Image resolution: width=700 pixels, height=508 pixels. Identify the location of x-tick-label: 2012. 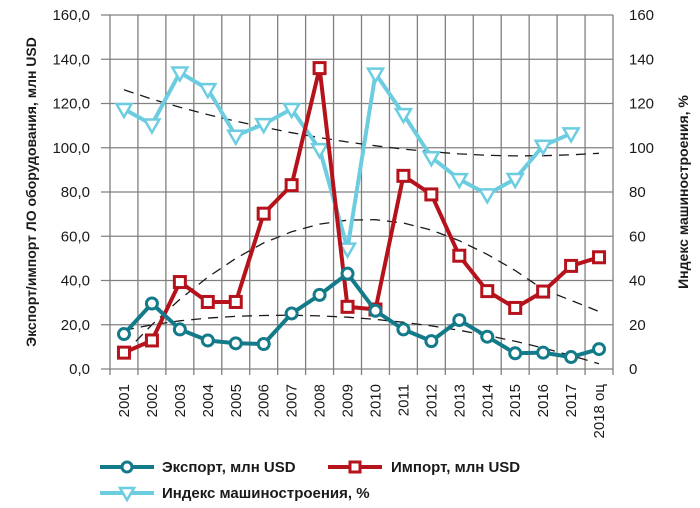
(431, 400).